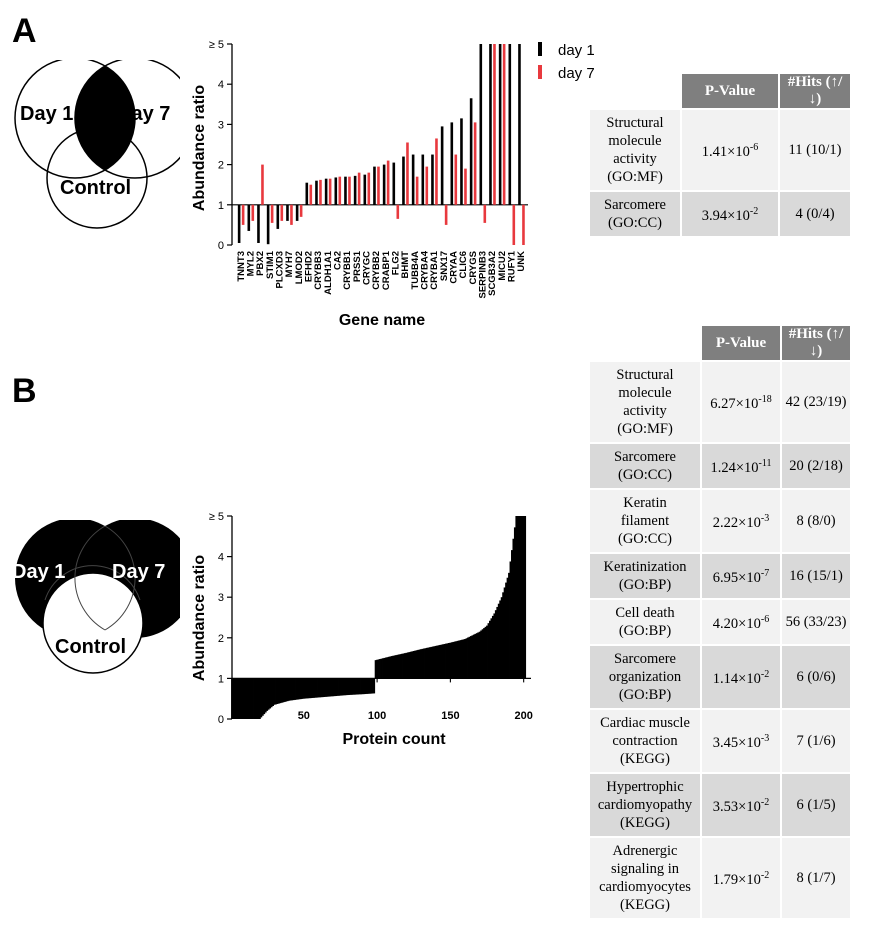 This screenshot has height=939, width=871. Describe the element at coordinates (320, 192) in the screenshot. I see `bar-crybb3-day7` at that location.